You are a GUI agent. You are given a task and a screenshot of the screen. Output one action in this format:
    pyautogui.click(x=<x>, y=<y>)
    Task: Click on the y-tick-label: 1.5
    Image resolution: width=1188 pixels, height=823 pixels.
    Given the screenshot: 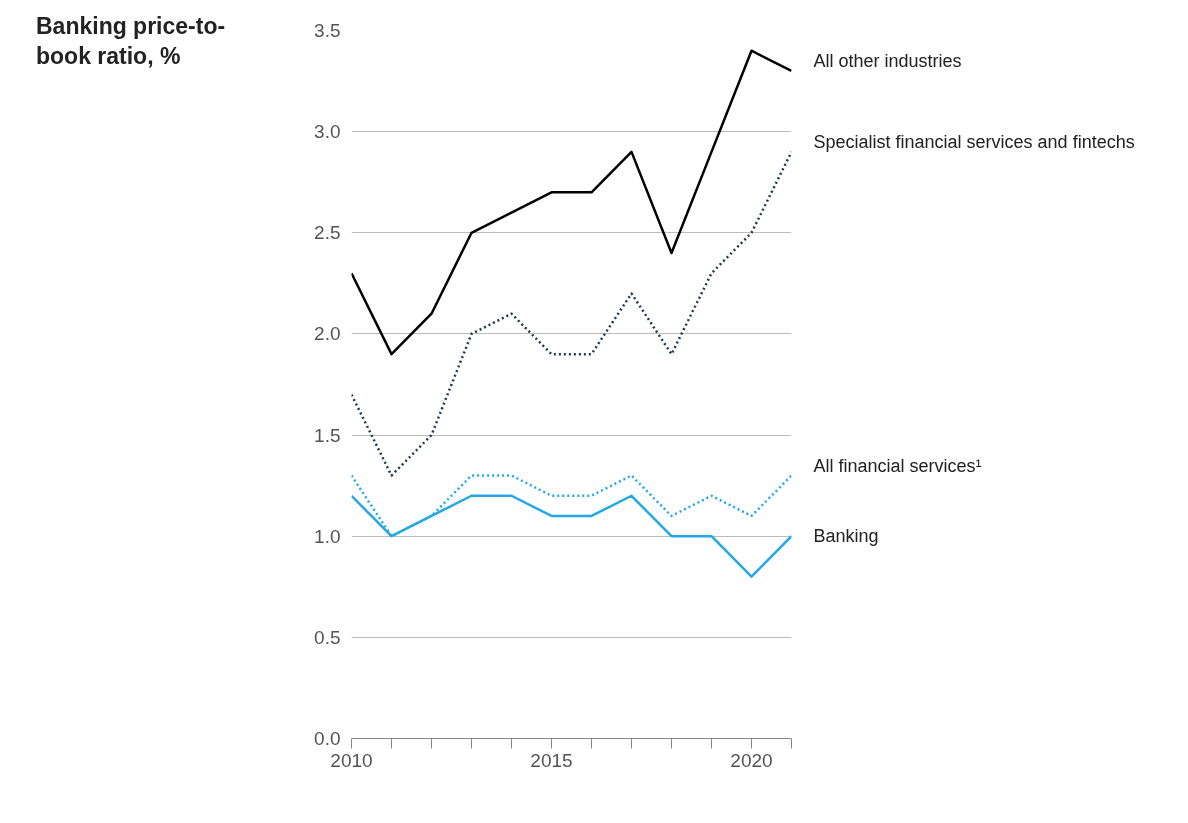 What is the action you would take?
    pyautogui.click(x=327, y=435)
    